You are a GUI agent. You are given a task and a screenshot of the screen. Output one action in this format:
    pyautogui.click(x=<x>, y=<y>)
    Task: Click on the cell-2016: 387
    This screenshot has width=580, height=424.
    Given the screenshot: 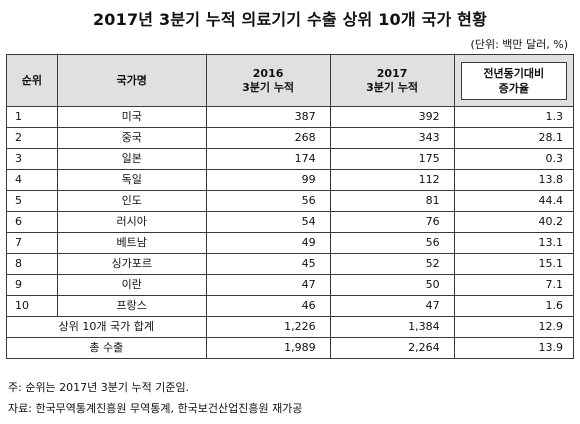 What is the action you would take?
    pyautogui.click(x=268, y=117)
    